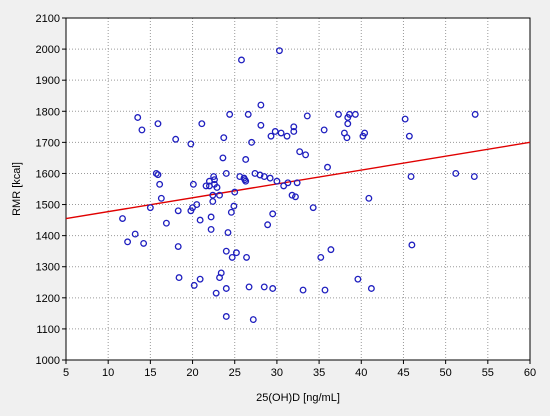  What do you see at coordinates (319, 373) in the screenshot?
I see `x-tick-label: 35` at bounding box center [319, 373].